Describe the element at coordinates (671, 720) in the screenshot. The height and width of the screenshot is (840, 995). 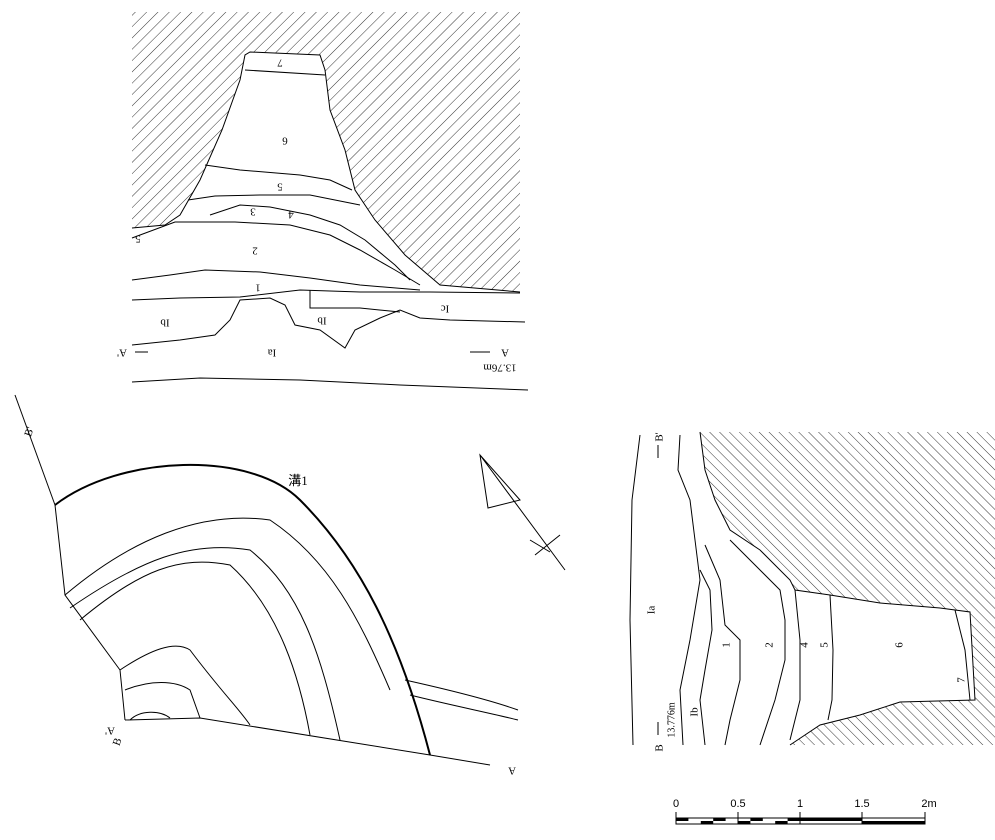
I see `elevation-label: 13.776m` at that location.